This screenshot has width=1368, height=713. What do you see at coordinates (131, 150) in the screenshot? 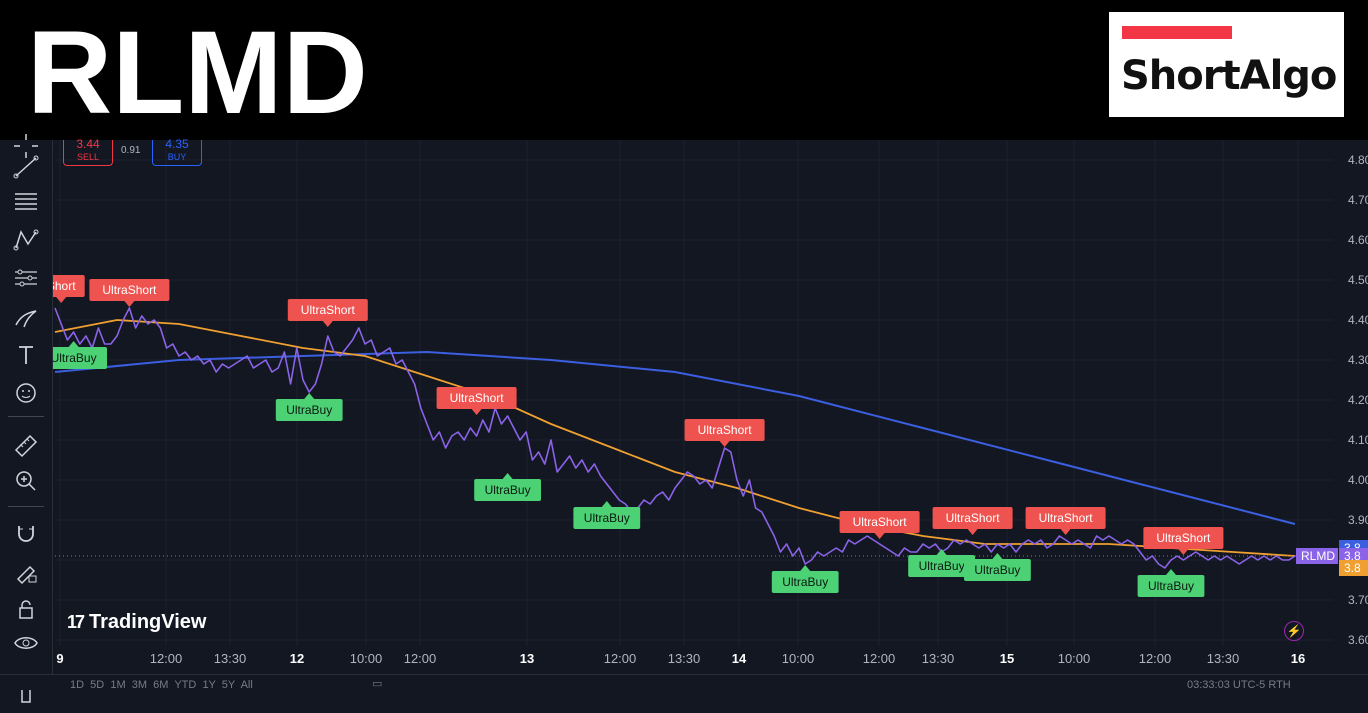
I see `spread-value: 0.91` at bounding box center [131, 150].